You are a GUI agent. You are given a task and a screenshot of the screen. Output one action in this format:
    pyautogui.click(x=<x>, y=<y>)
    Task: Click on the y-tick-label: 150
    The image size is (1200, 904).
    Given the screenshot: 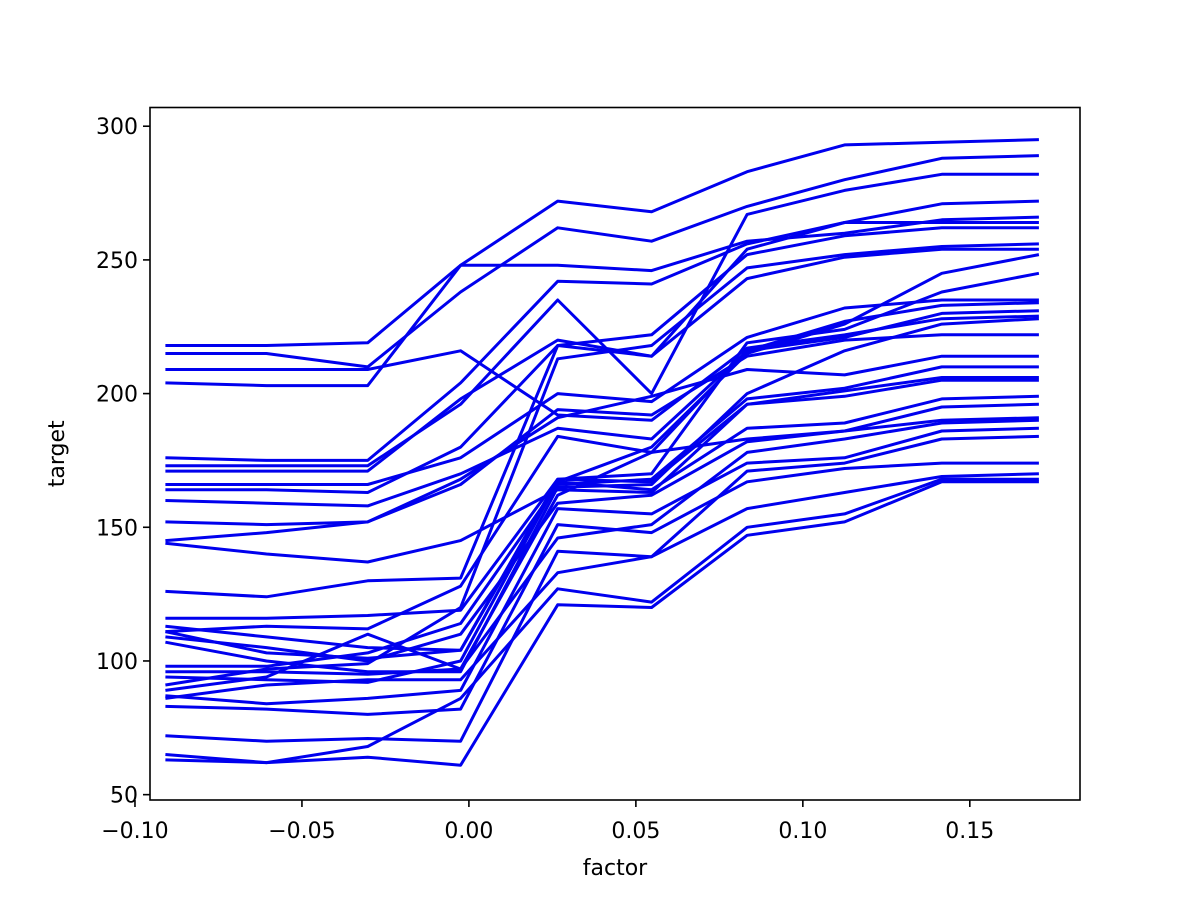 What is the action you would take?
    pyautogui.click(x=117, y=528)
    